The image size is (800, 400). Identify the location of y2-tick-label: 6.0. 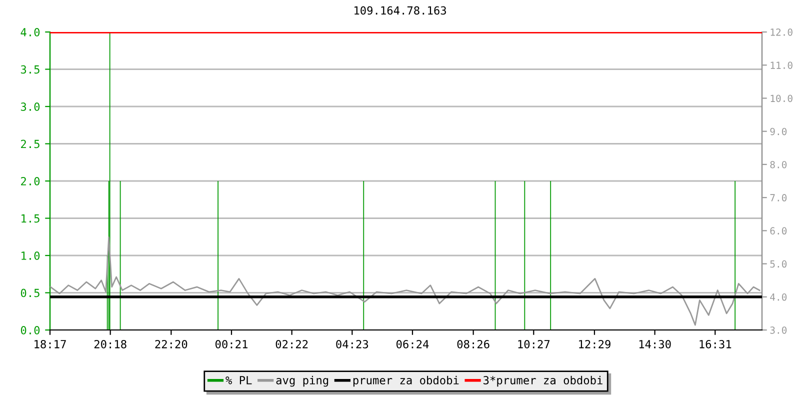
(778, 231).